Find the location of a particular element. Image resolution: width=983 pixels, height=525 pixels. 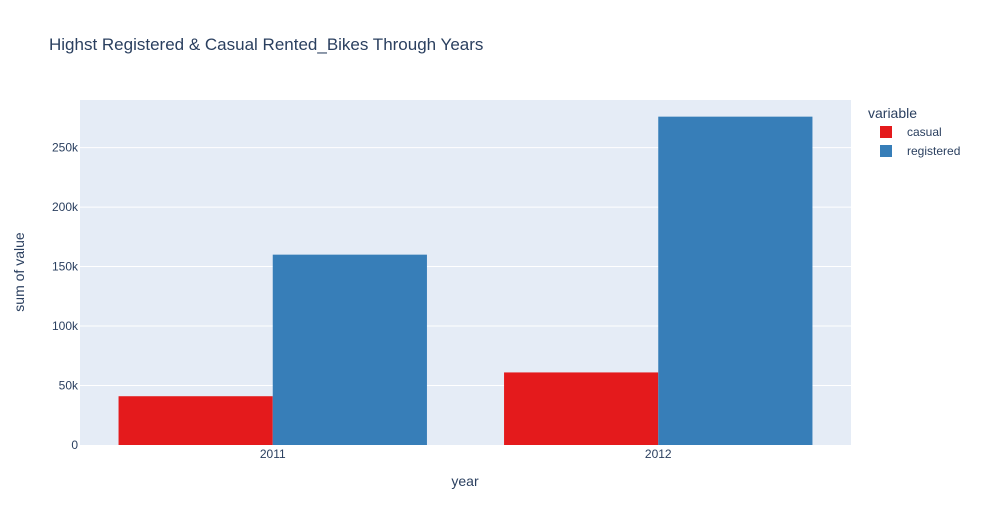

bar-registered-2011 is located at coordinates (349, 349).